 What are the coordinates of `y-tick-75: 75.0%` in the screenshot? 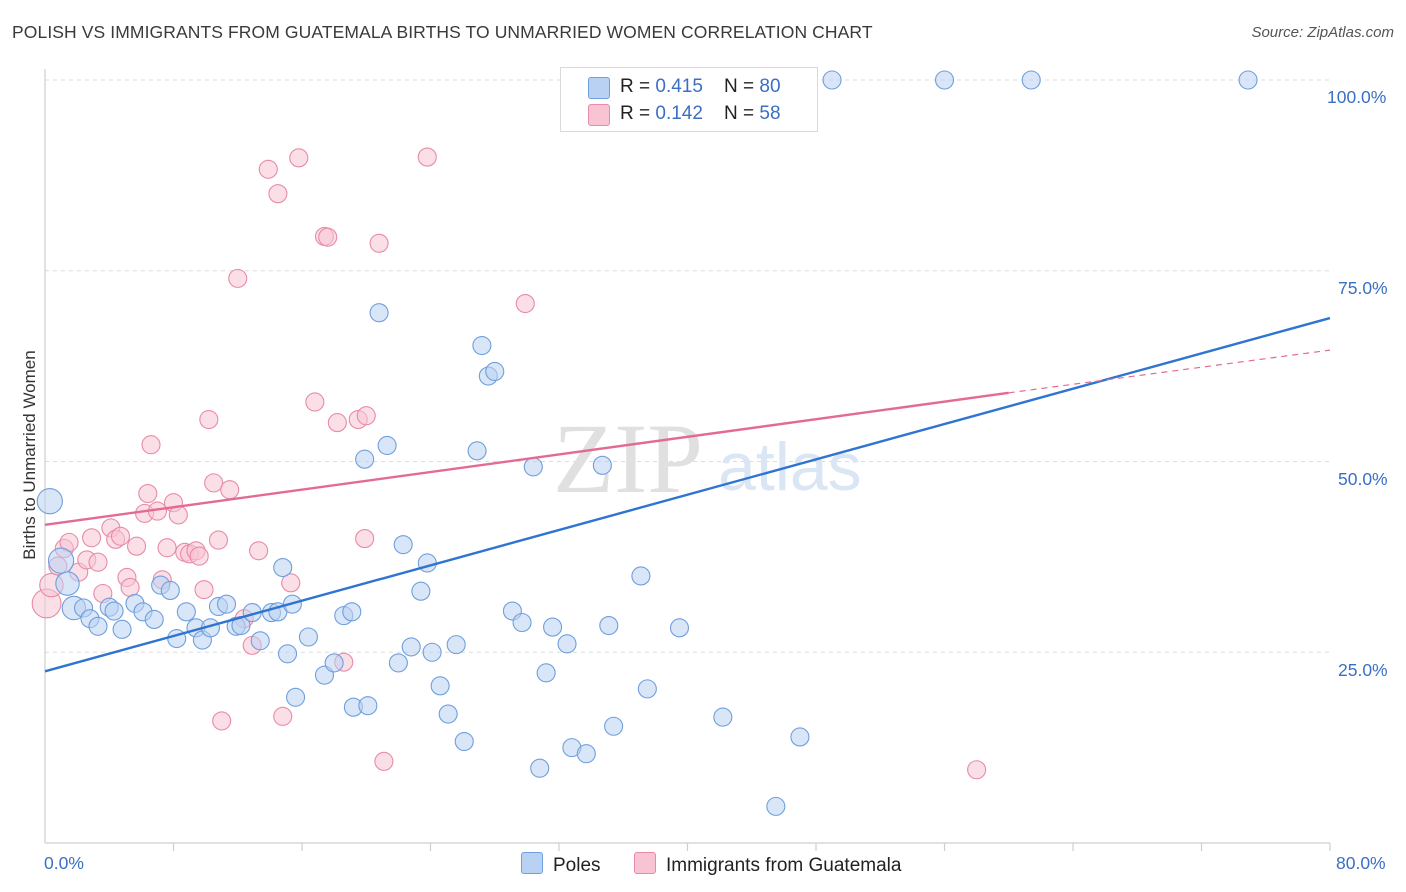 It's located at (1363, 288).